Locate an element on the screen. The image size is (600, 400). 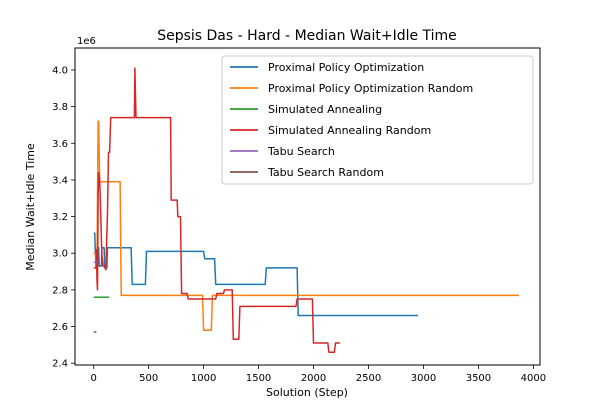
y-tick-label: 3.6 is located at coordinates (60, 144).